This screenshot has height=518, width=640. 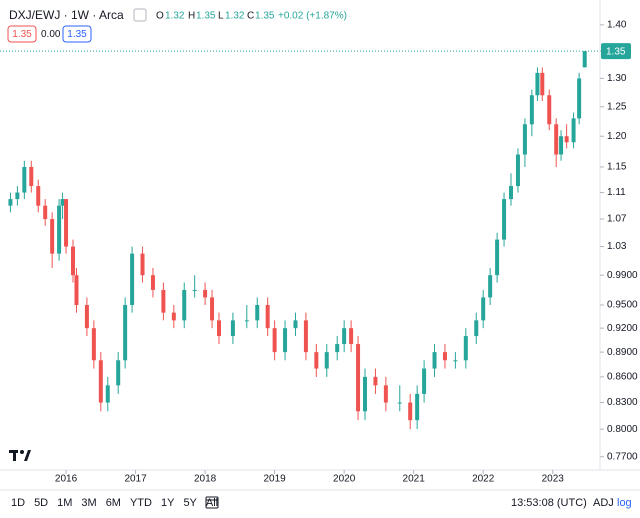 I want to click on change: +0.02 (+1.87%), so click(x=312, y=16).